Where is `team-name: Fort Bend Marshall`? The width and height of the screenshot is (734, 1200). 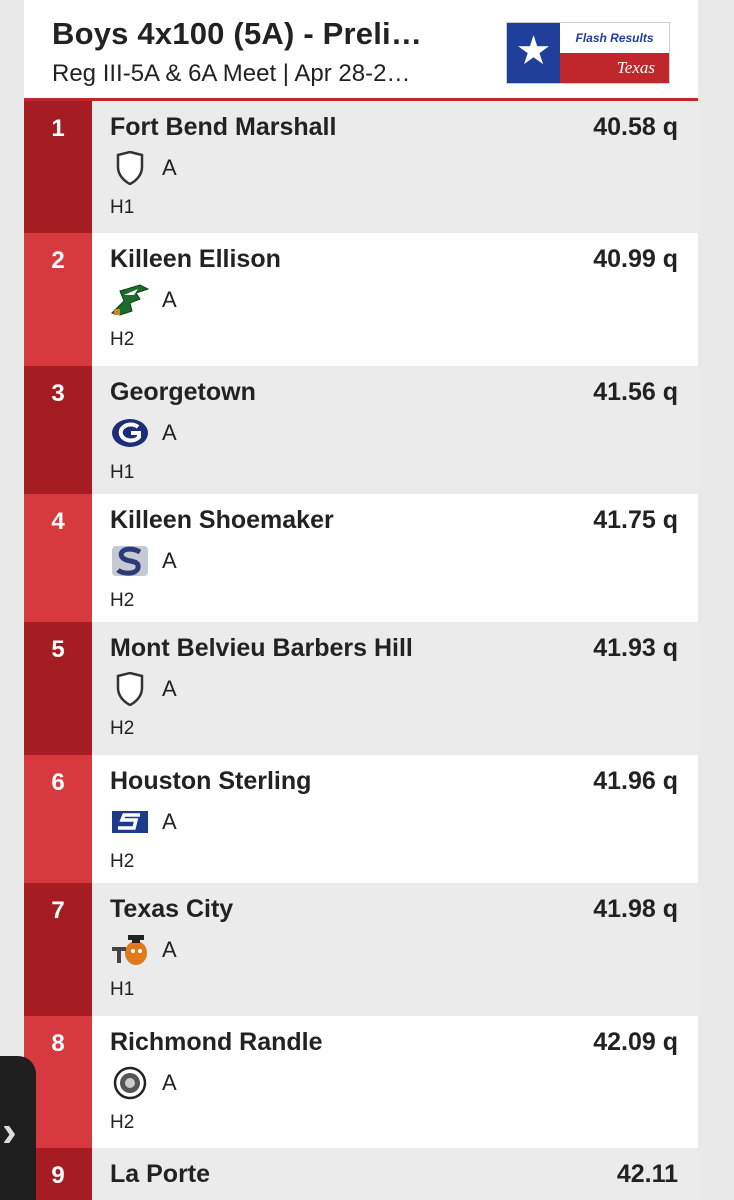 team-name: Fort Bend Marshall is located at coordinates (223, 127).